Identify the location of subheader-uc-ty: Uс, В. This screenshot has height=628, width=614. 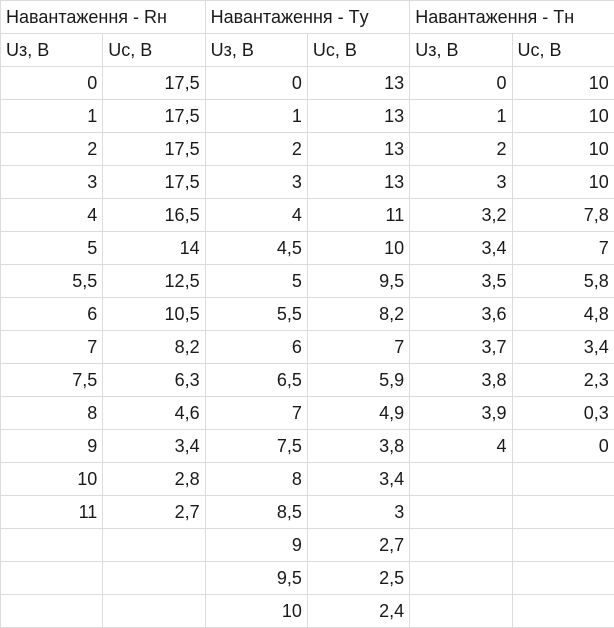
(358, 50).